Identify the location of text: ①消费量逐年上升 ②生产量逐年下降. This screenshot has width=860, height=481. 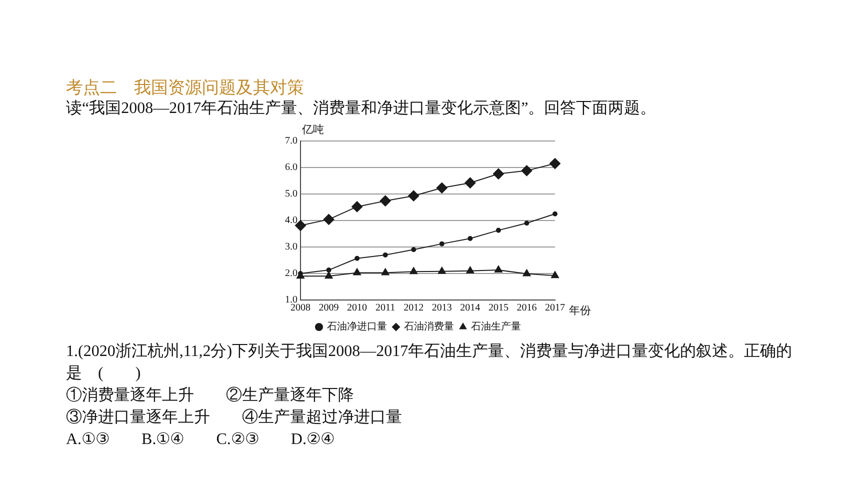
(210, 396).